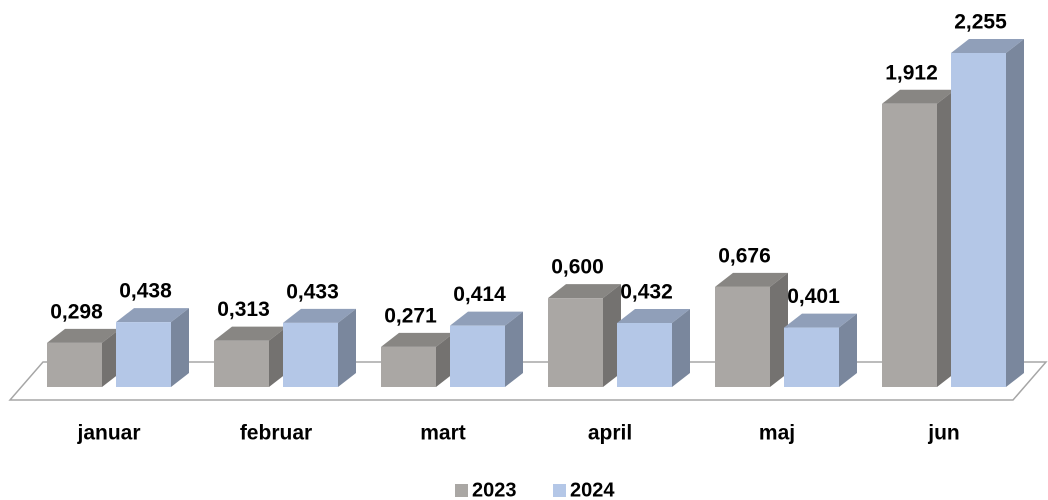 Image resolution: width=1048 pixels, height=500 pixels. What do you see at coordinates (145, 291) in the screenshot?
I see `value-label: 0,438` at bounding box center [145, 291].